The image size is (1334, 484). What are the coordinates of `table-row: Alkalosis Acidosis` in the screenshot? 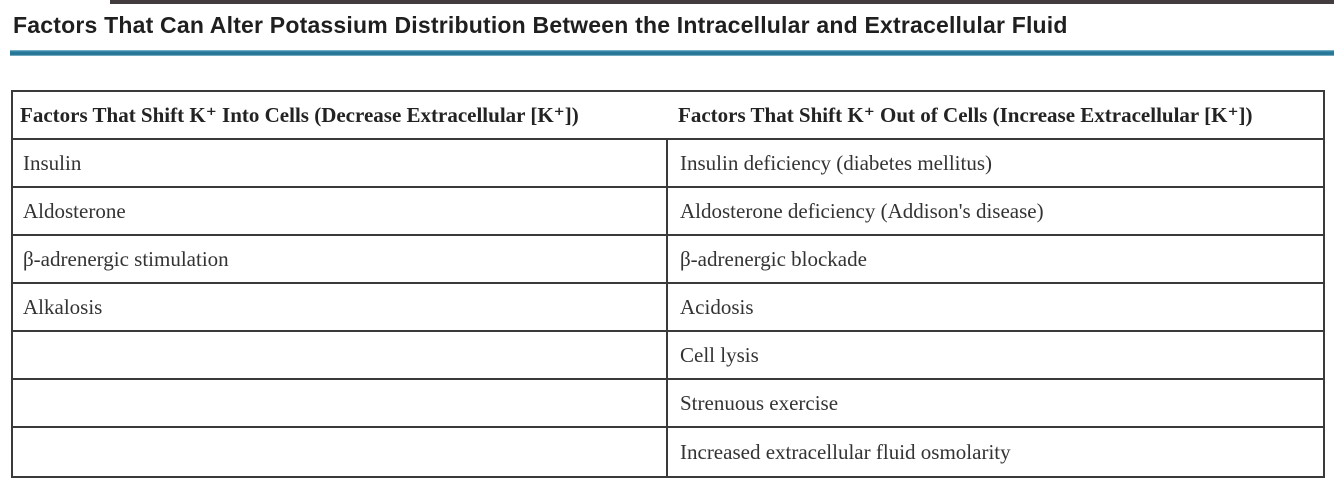 It's located at (668, 308).